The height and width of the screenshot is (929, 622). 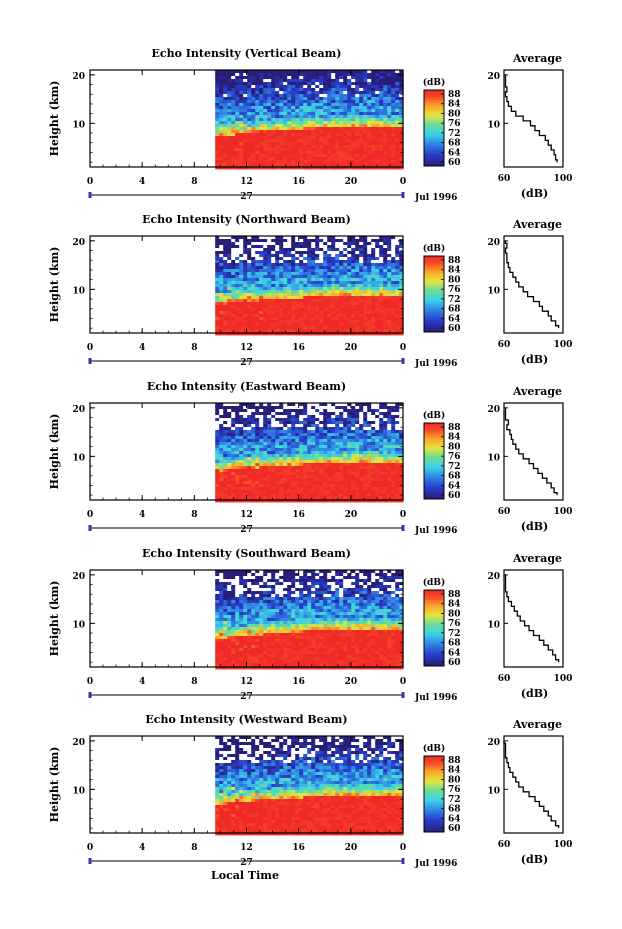 What do you see at coordinates (78, 291) in the screenshot?
I see `y-tick-label: 10` at bounding box center [78, 291].